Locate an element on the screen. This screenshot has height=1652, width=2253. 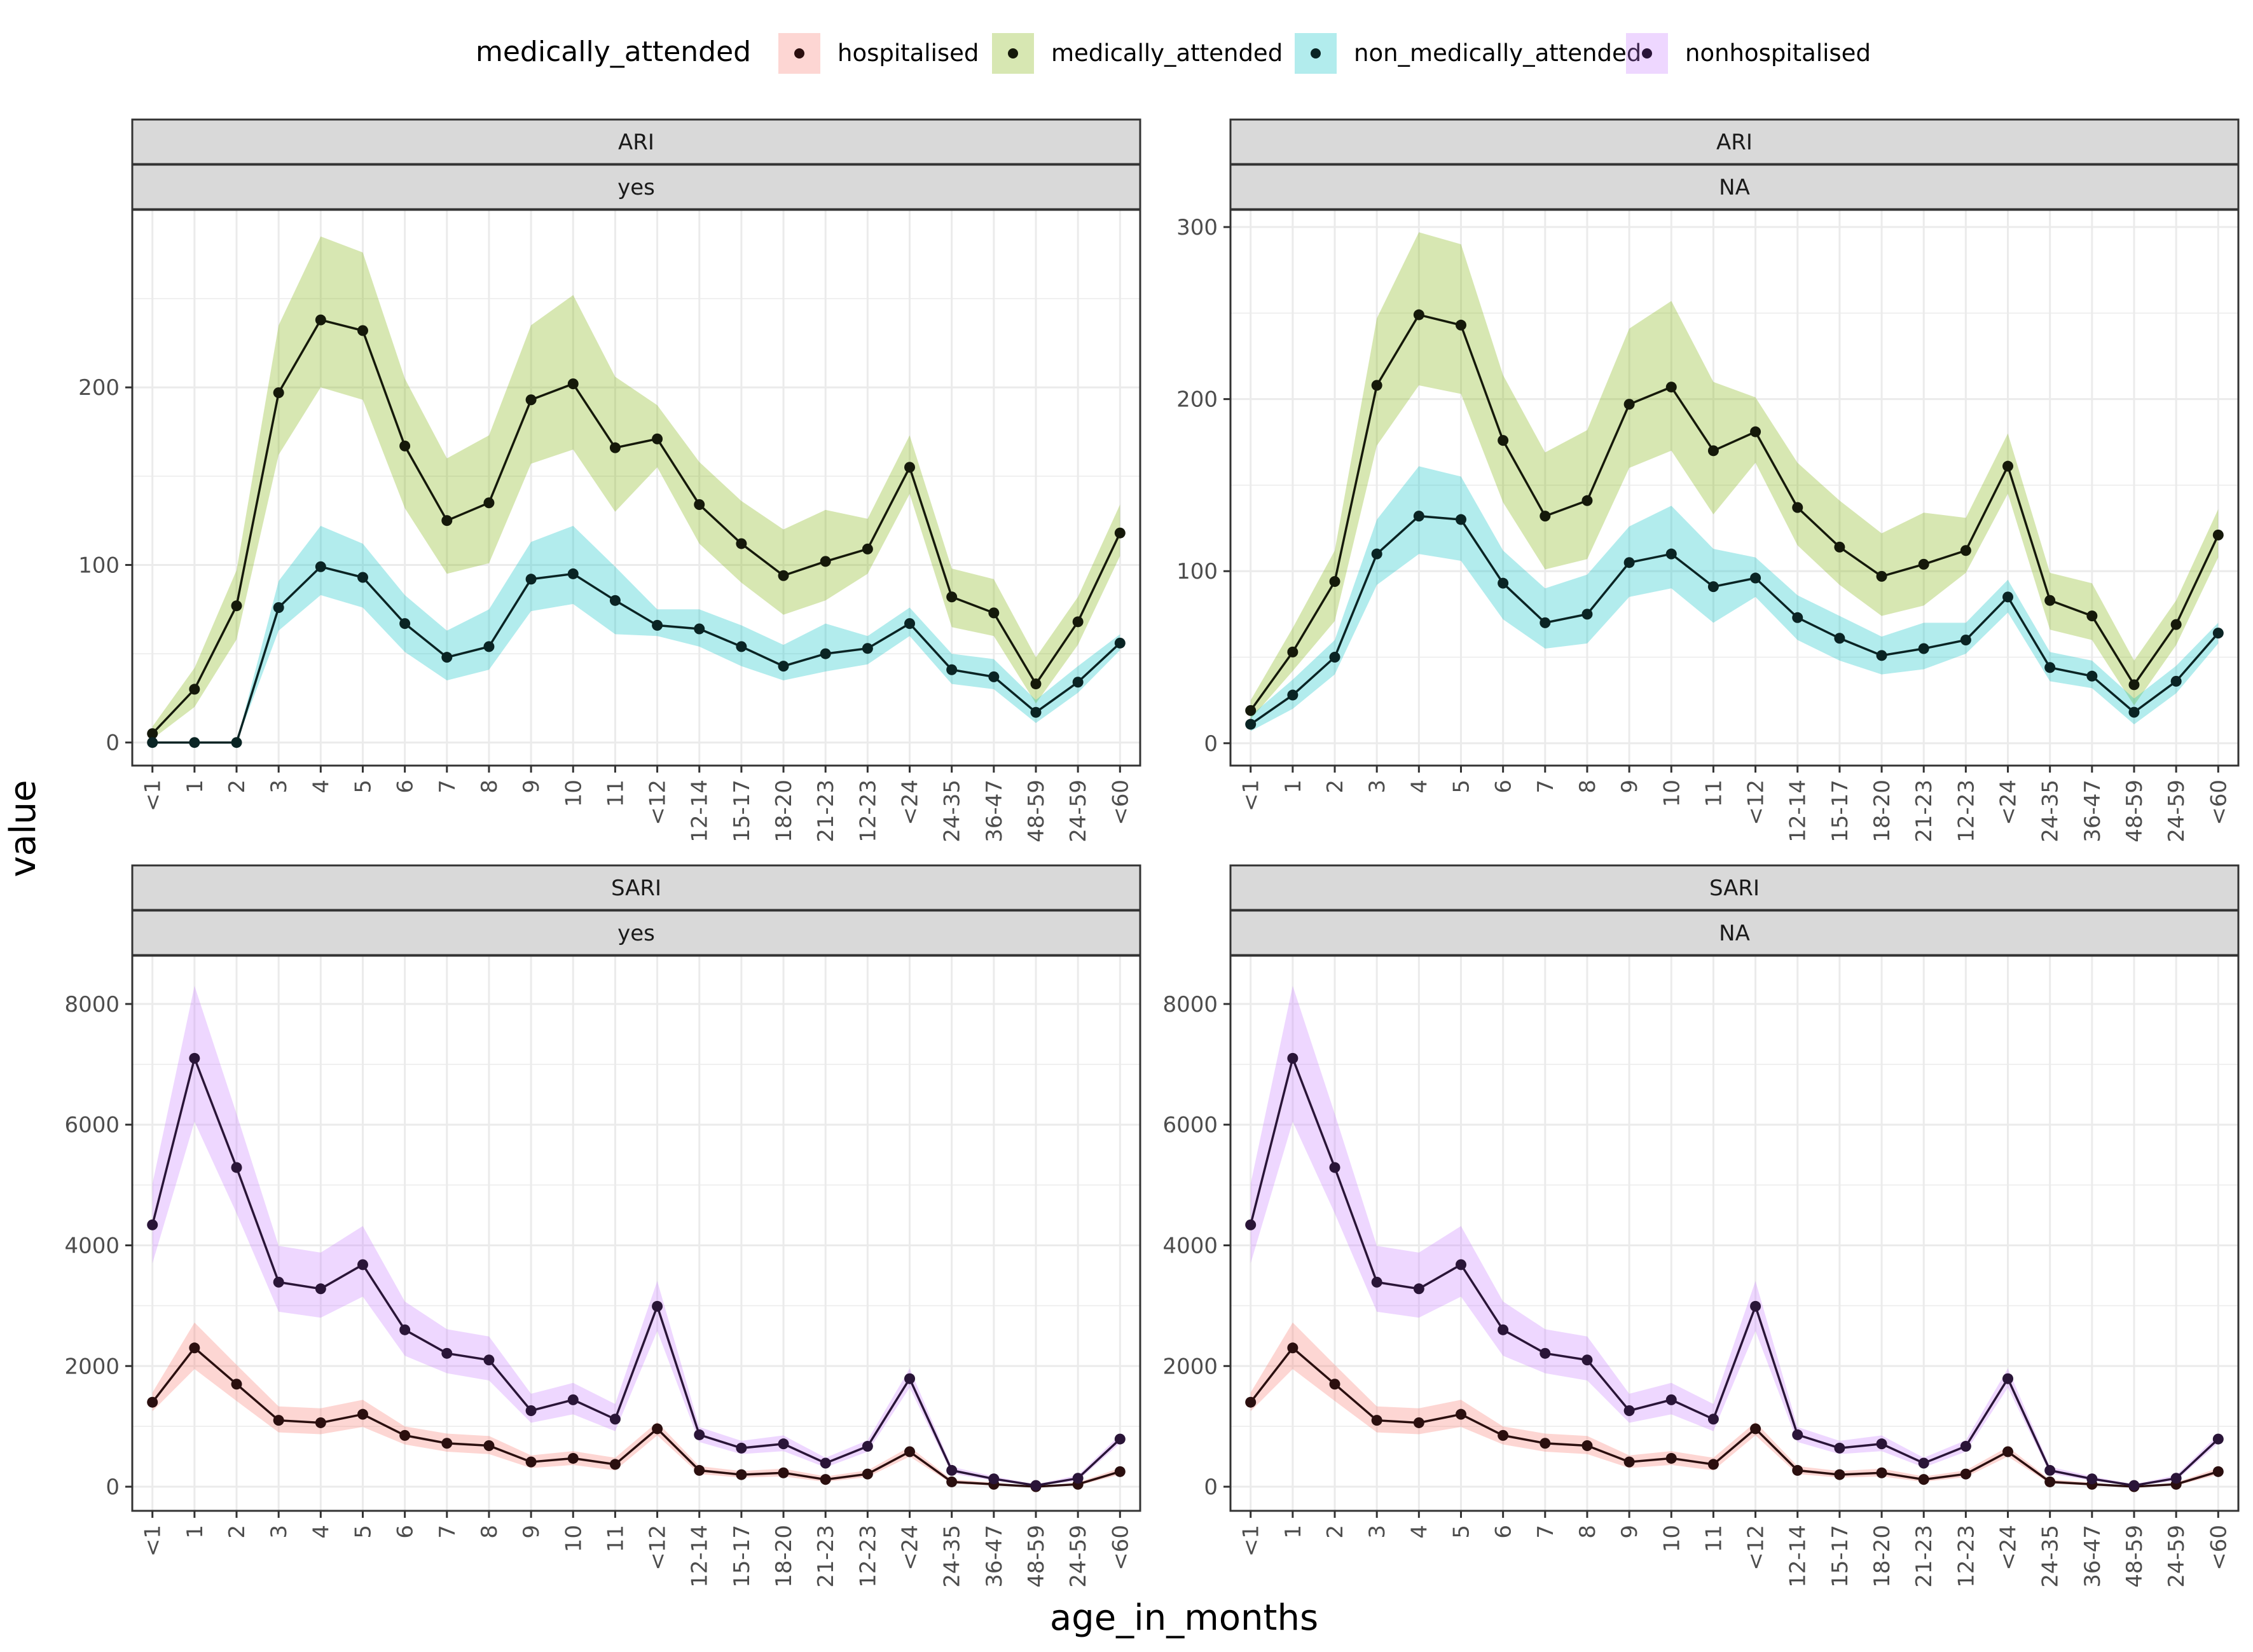
x-tick-label: 12-23 is located at coordinates (1966, 1556).